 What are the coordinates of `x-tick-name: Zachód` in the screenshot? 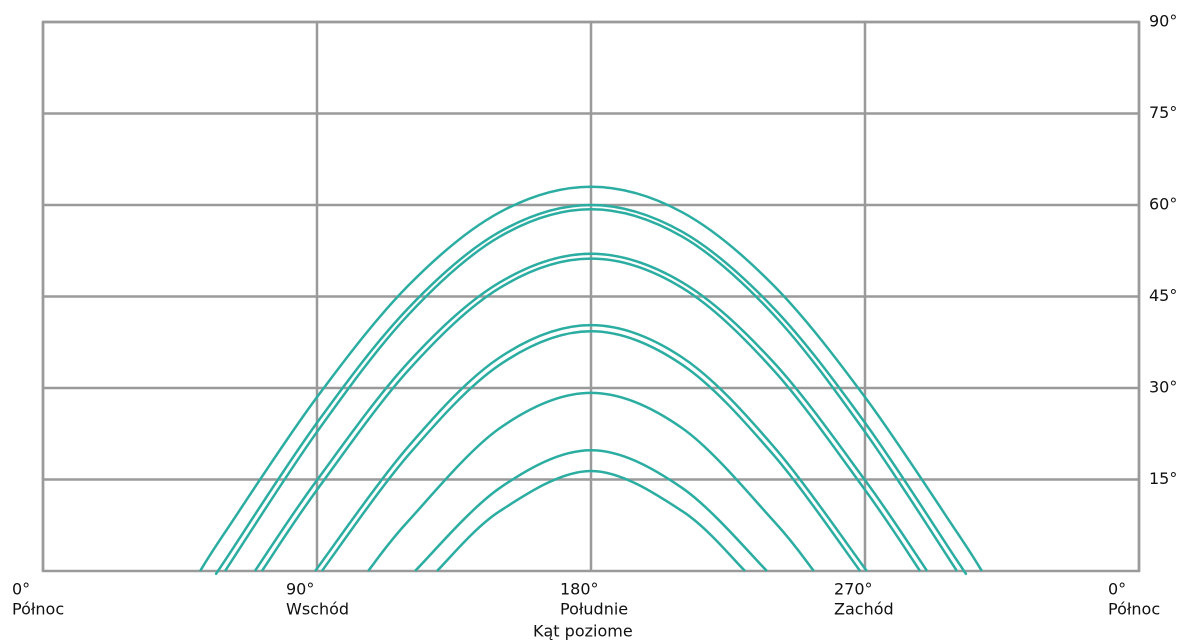 It's located at (864, 609).